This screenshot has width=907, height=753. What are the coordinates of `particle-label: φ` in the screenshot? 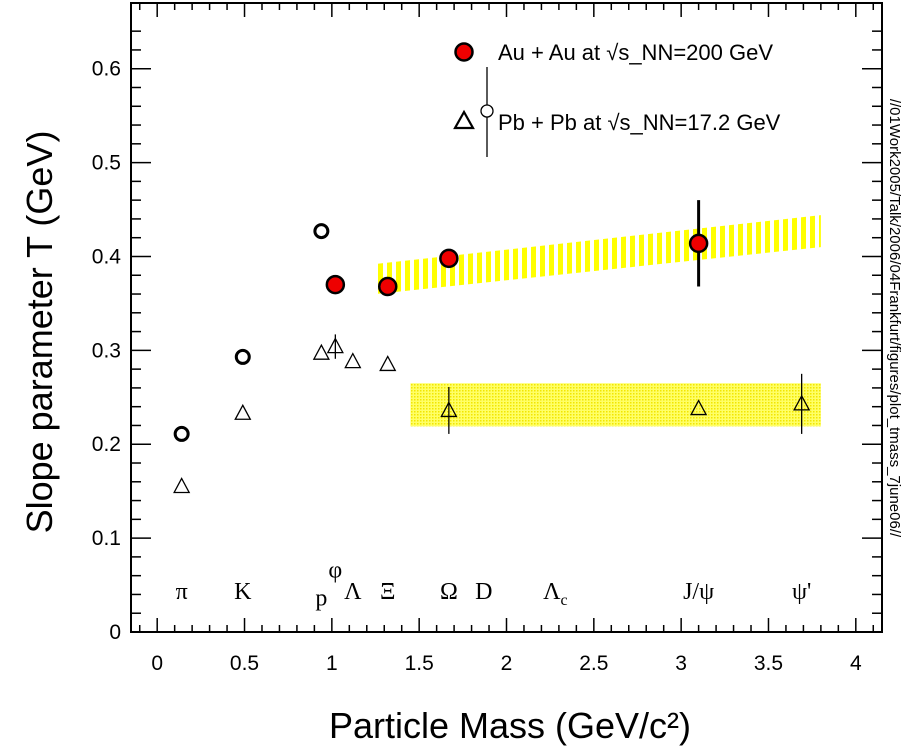 It's located at (335, 571).